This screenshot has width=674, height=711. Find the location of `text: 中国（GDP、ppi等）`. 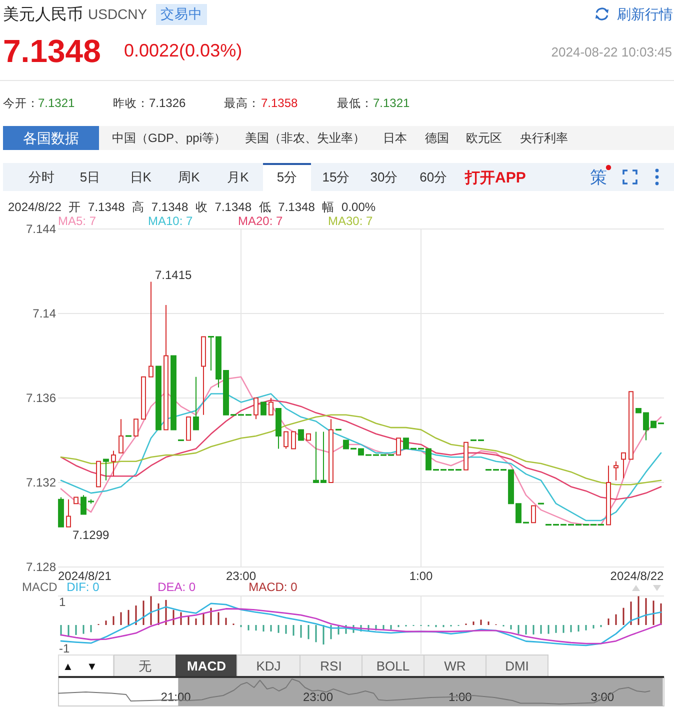

text: 中国（GDP、ppi等） is located at coordinates (169, 138).